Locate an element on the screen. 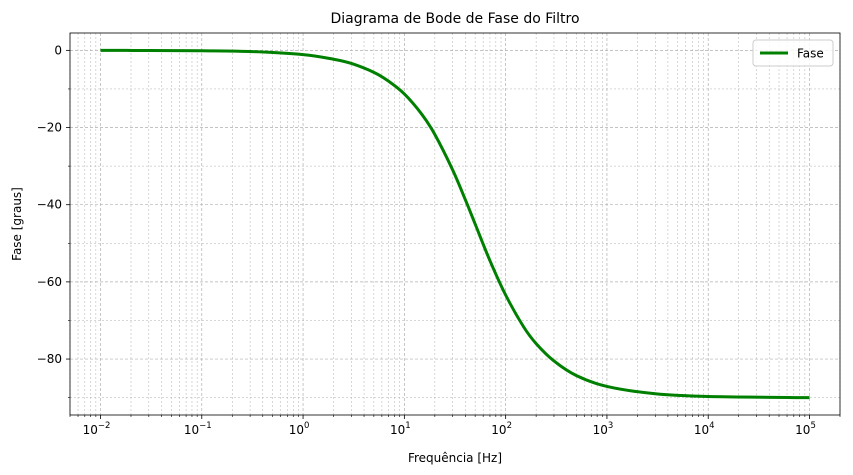 The height and width of the screenshot is (475, 853). x-tick-label: 10¹ is located at coordinates (400, 429).